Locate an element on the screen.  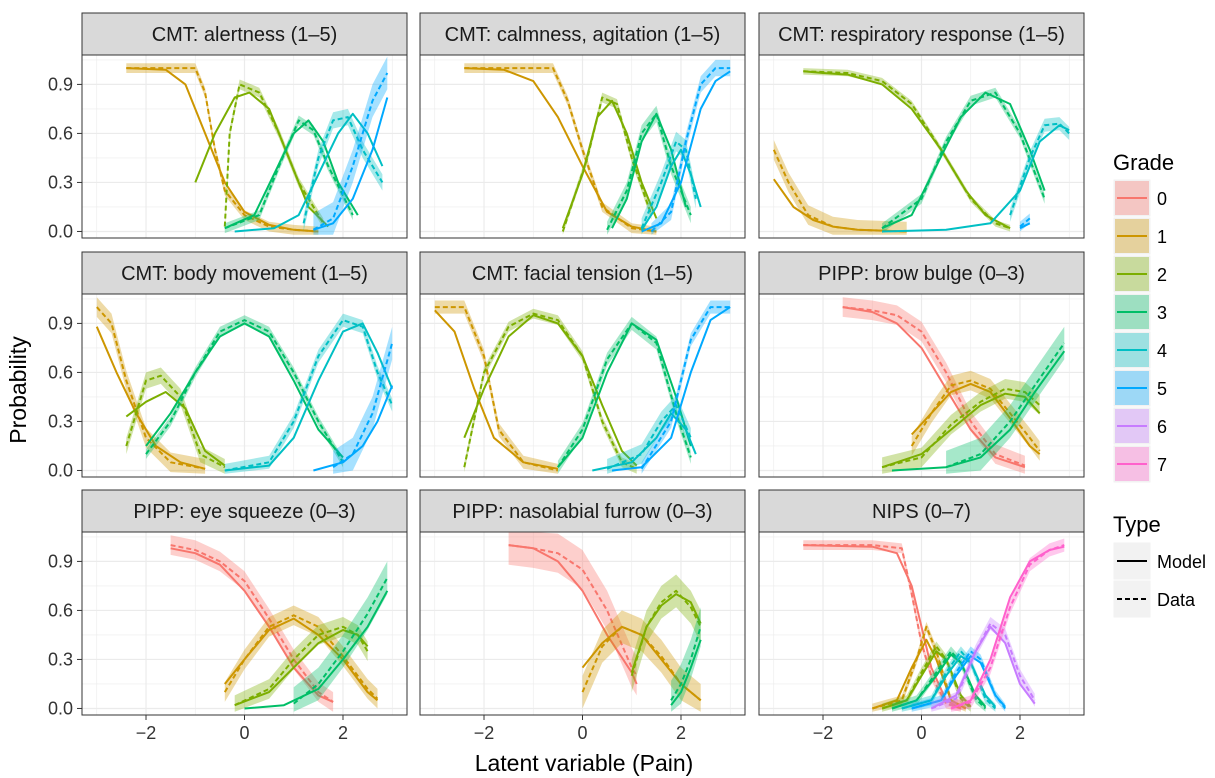
legend-grade-label: 2 is located at coordinates (1162, 275).